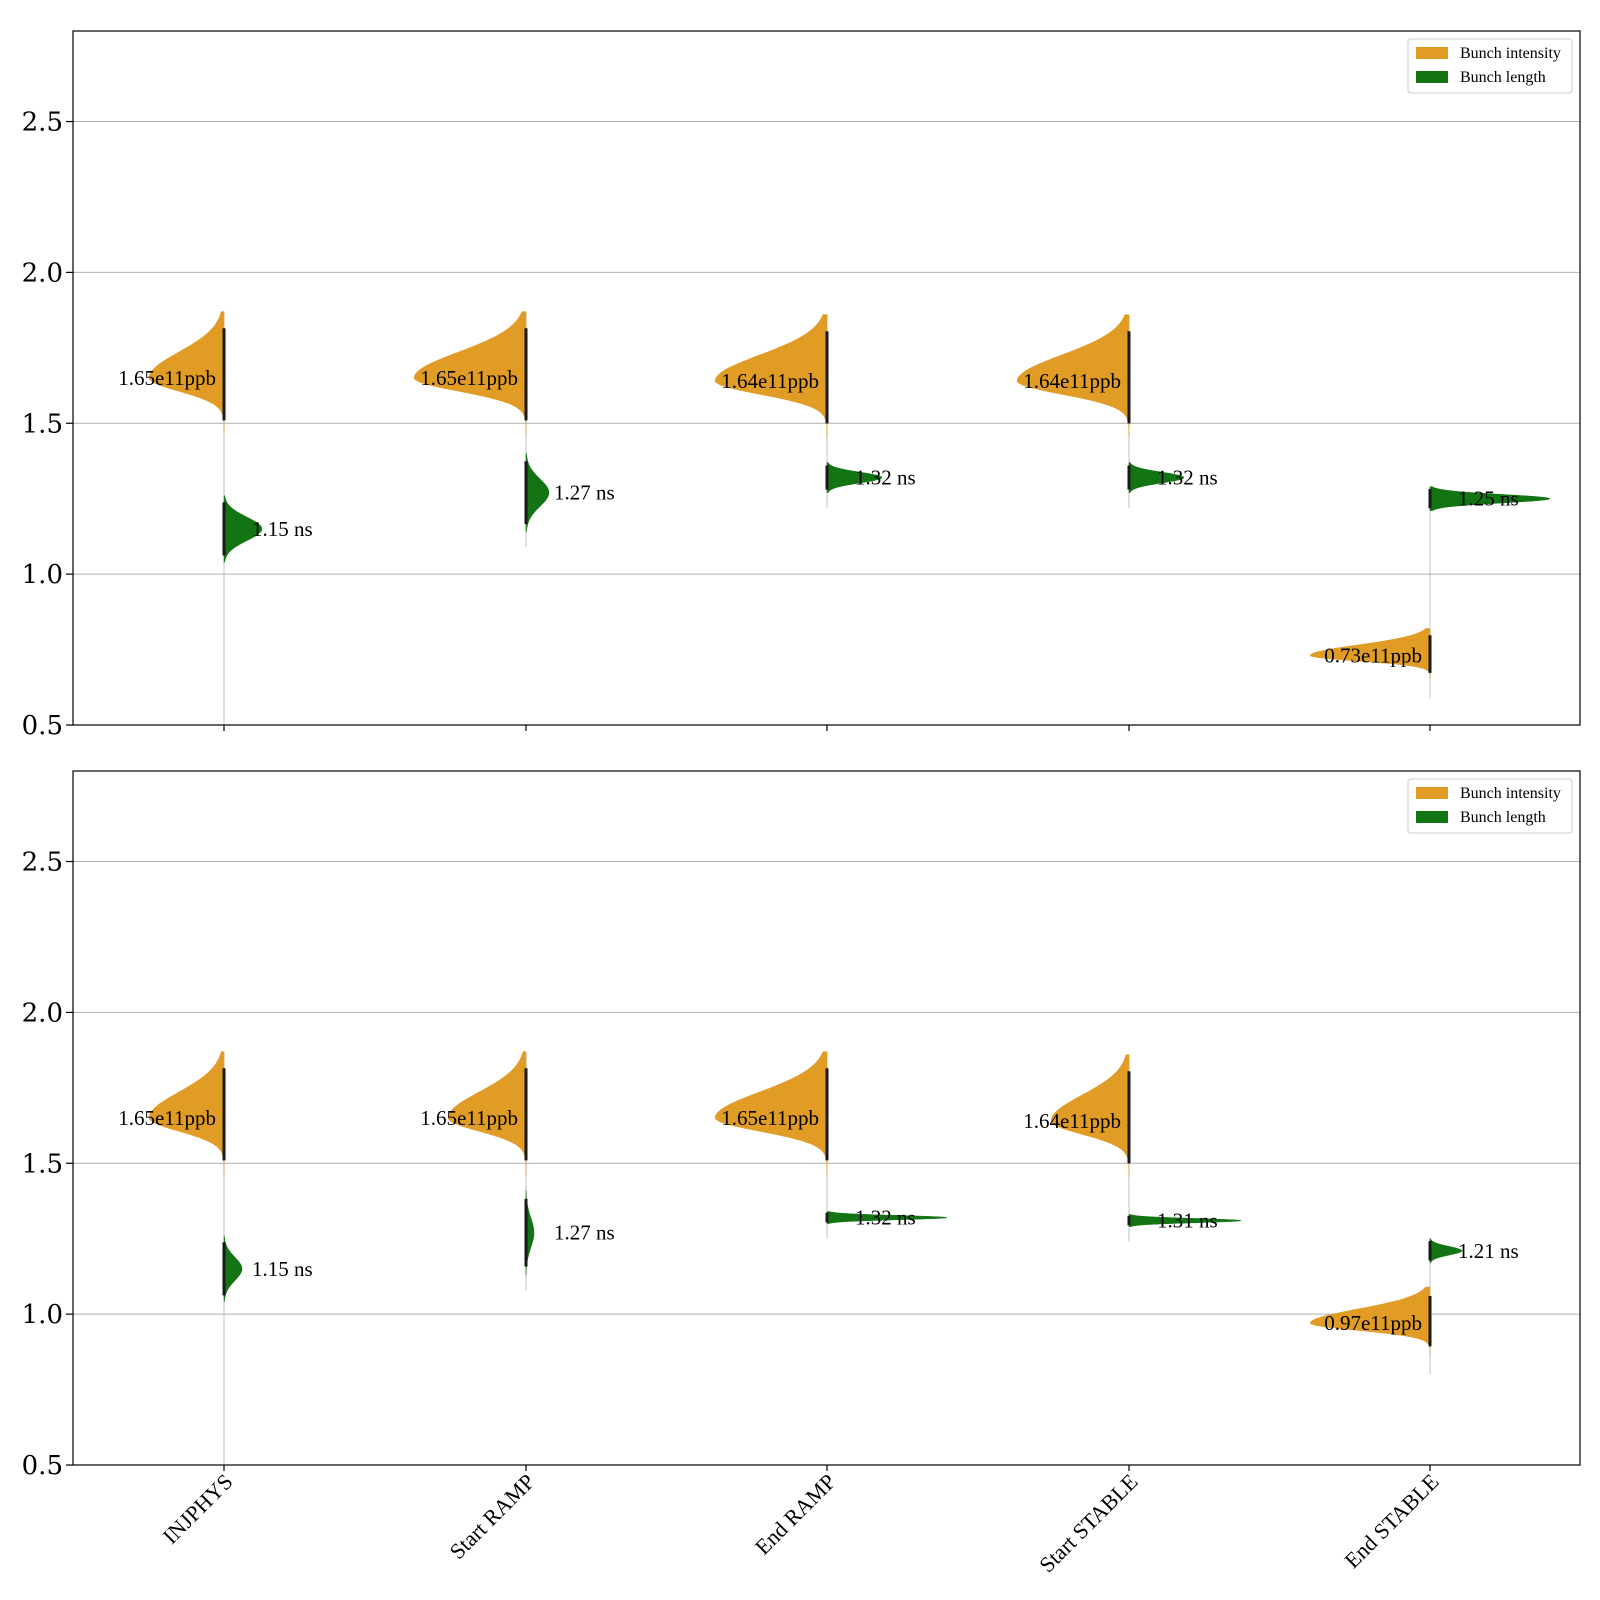  Describe the element at coordinates (1373, 1323) in the screenshot. I see `annotation-bunch-intensity: 0.97e11ppb` at that location.